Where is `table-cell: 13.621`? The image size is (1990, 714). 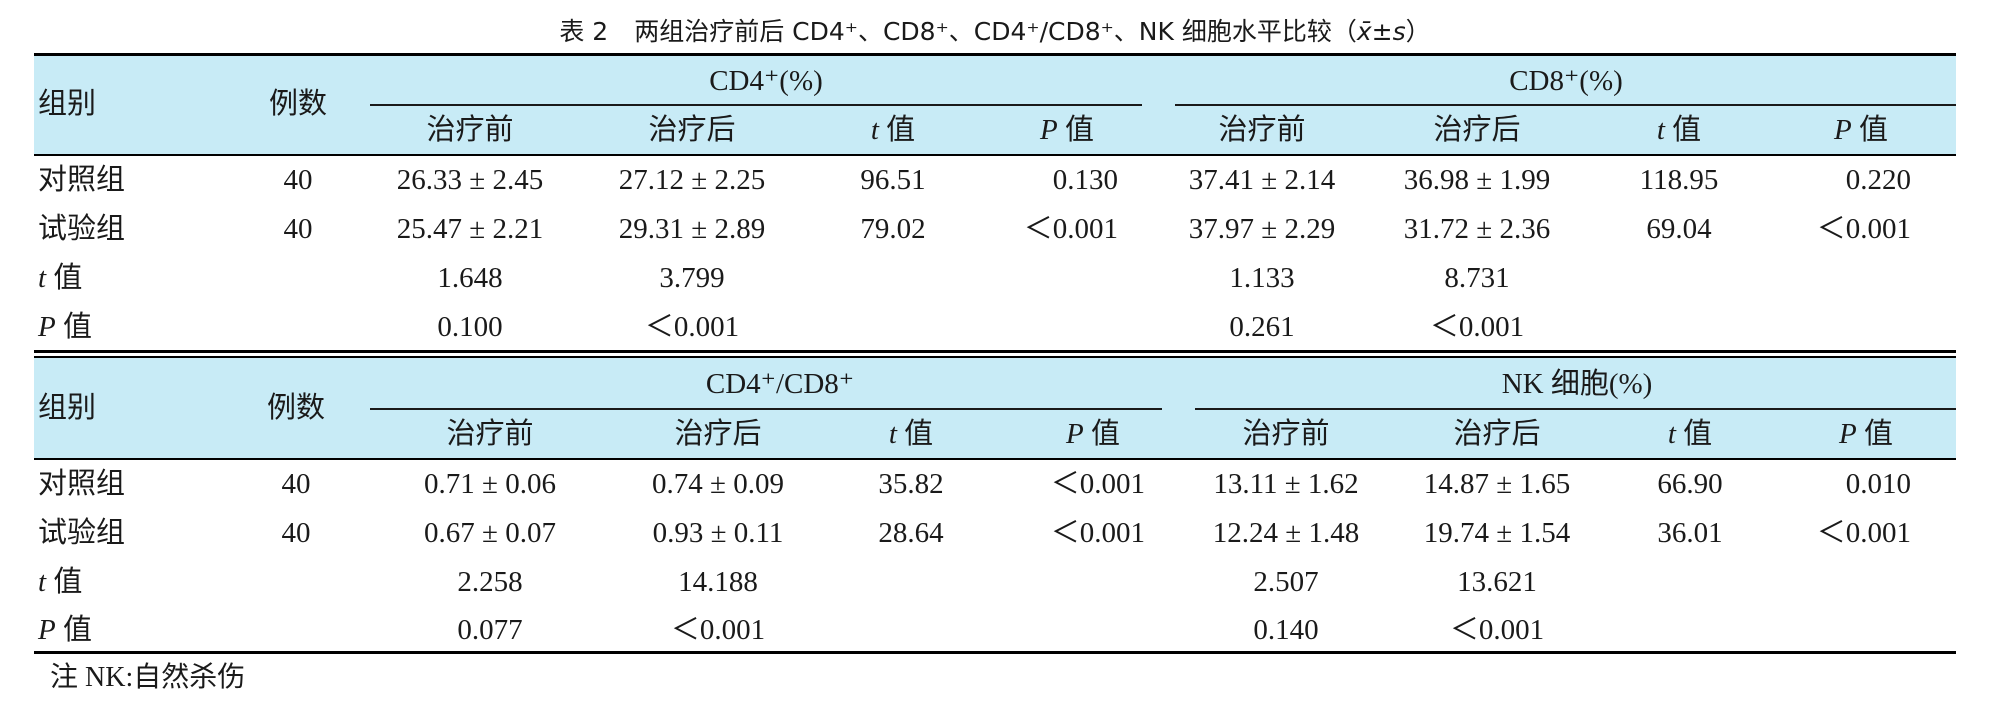 table-cell: 13.621 is located at coordinates (1497, 582).